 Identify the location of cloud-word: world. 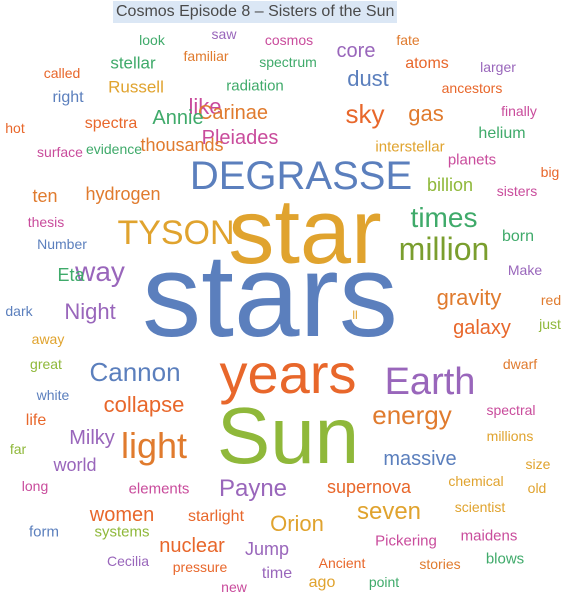
(75, 465).